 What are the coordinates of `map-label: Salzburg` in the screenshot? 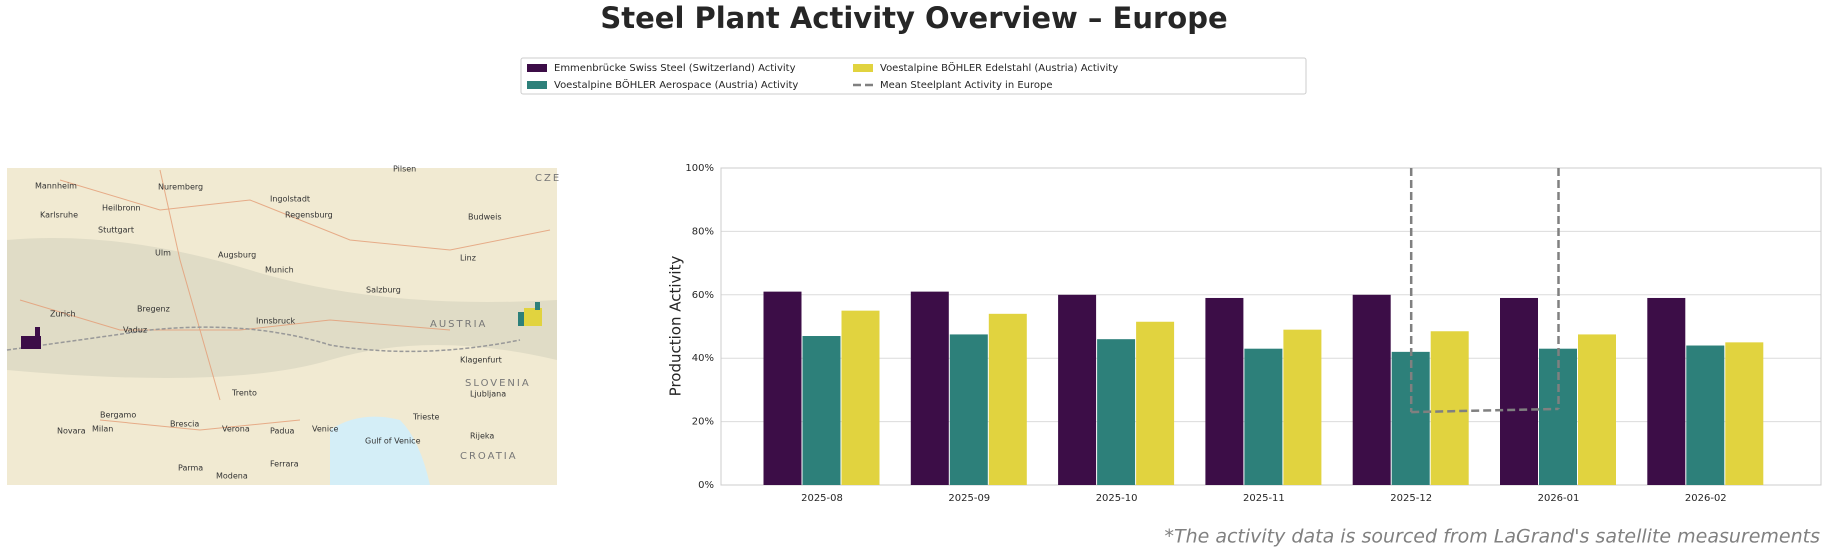 It's located at (383, 290).